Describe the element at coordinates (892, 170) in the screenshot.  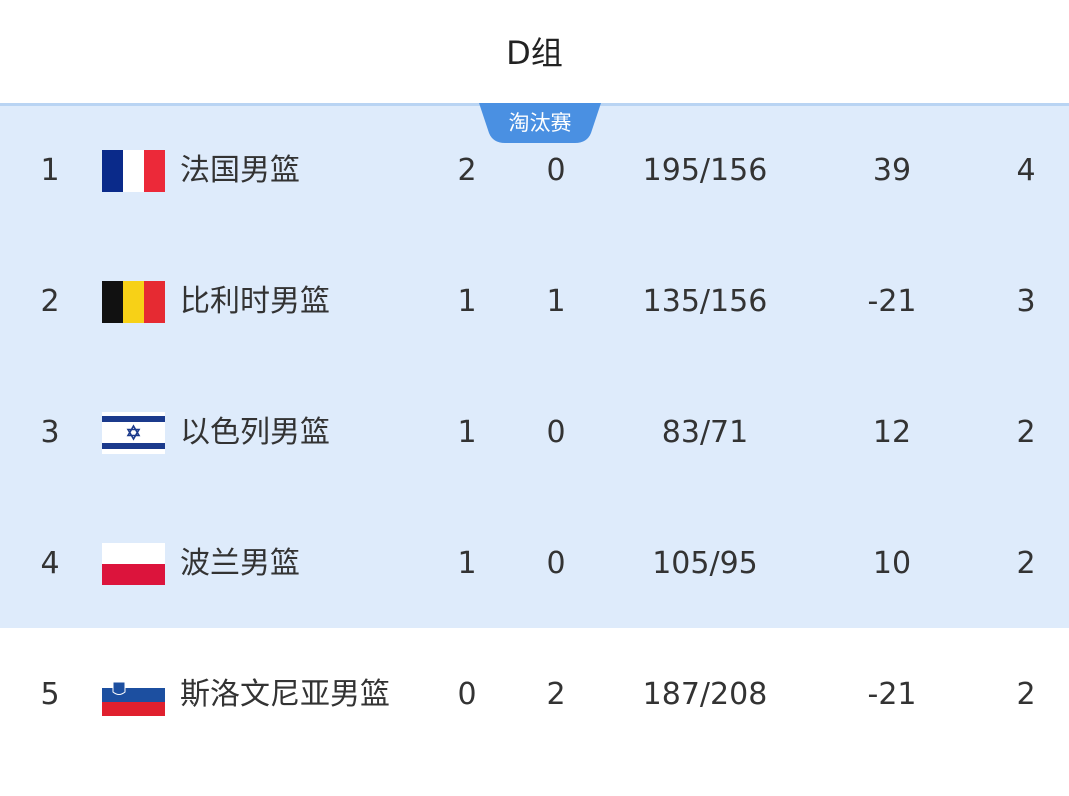
I see `point-diff: 39` at that location.